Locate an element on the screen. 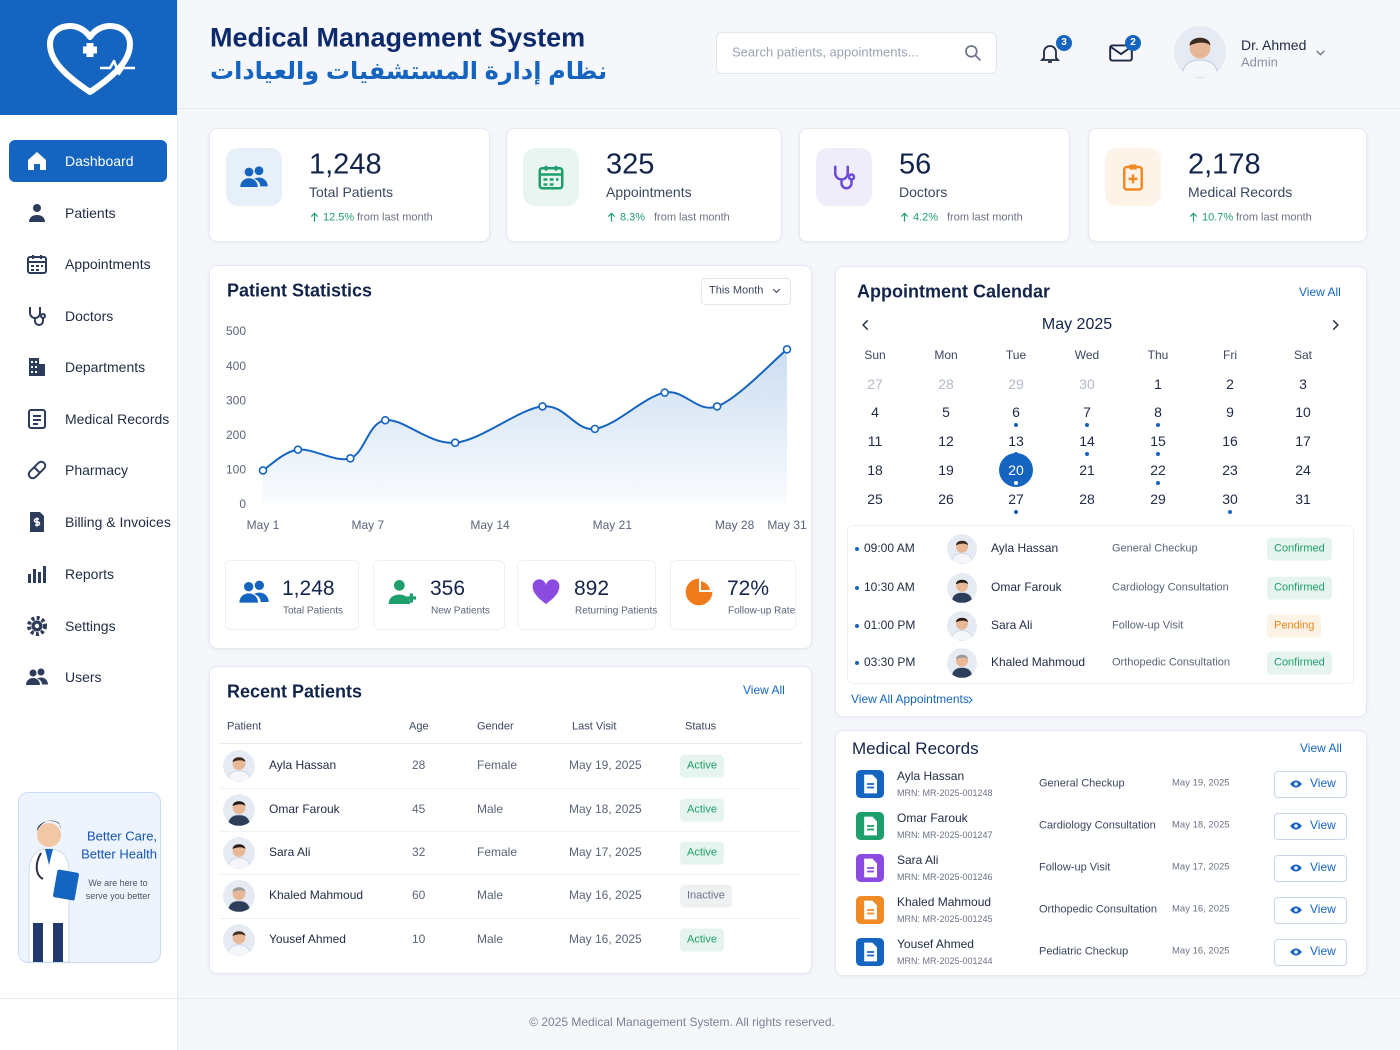  nav-item: Reports is located at coordinates (90, 573).